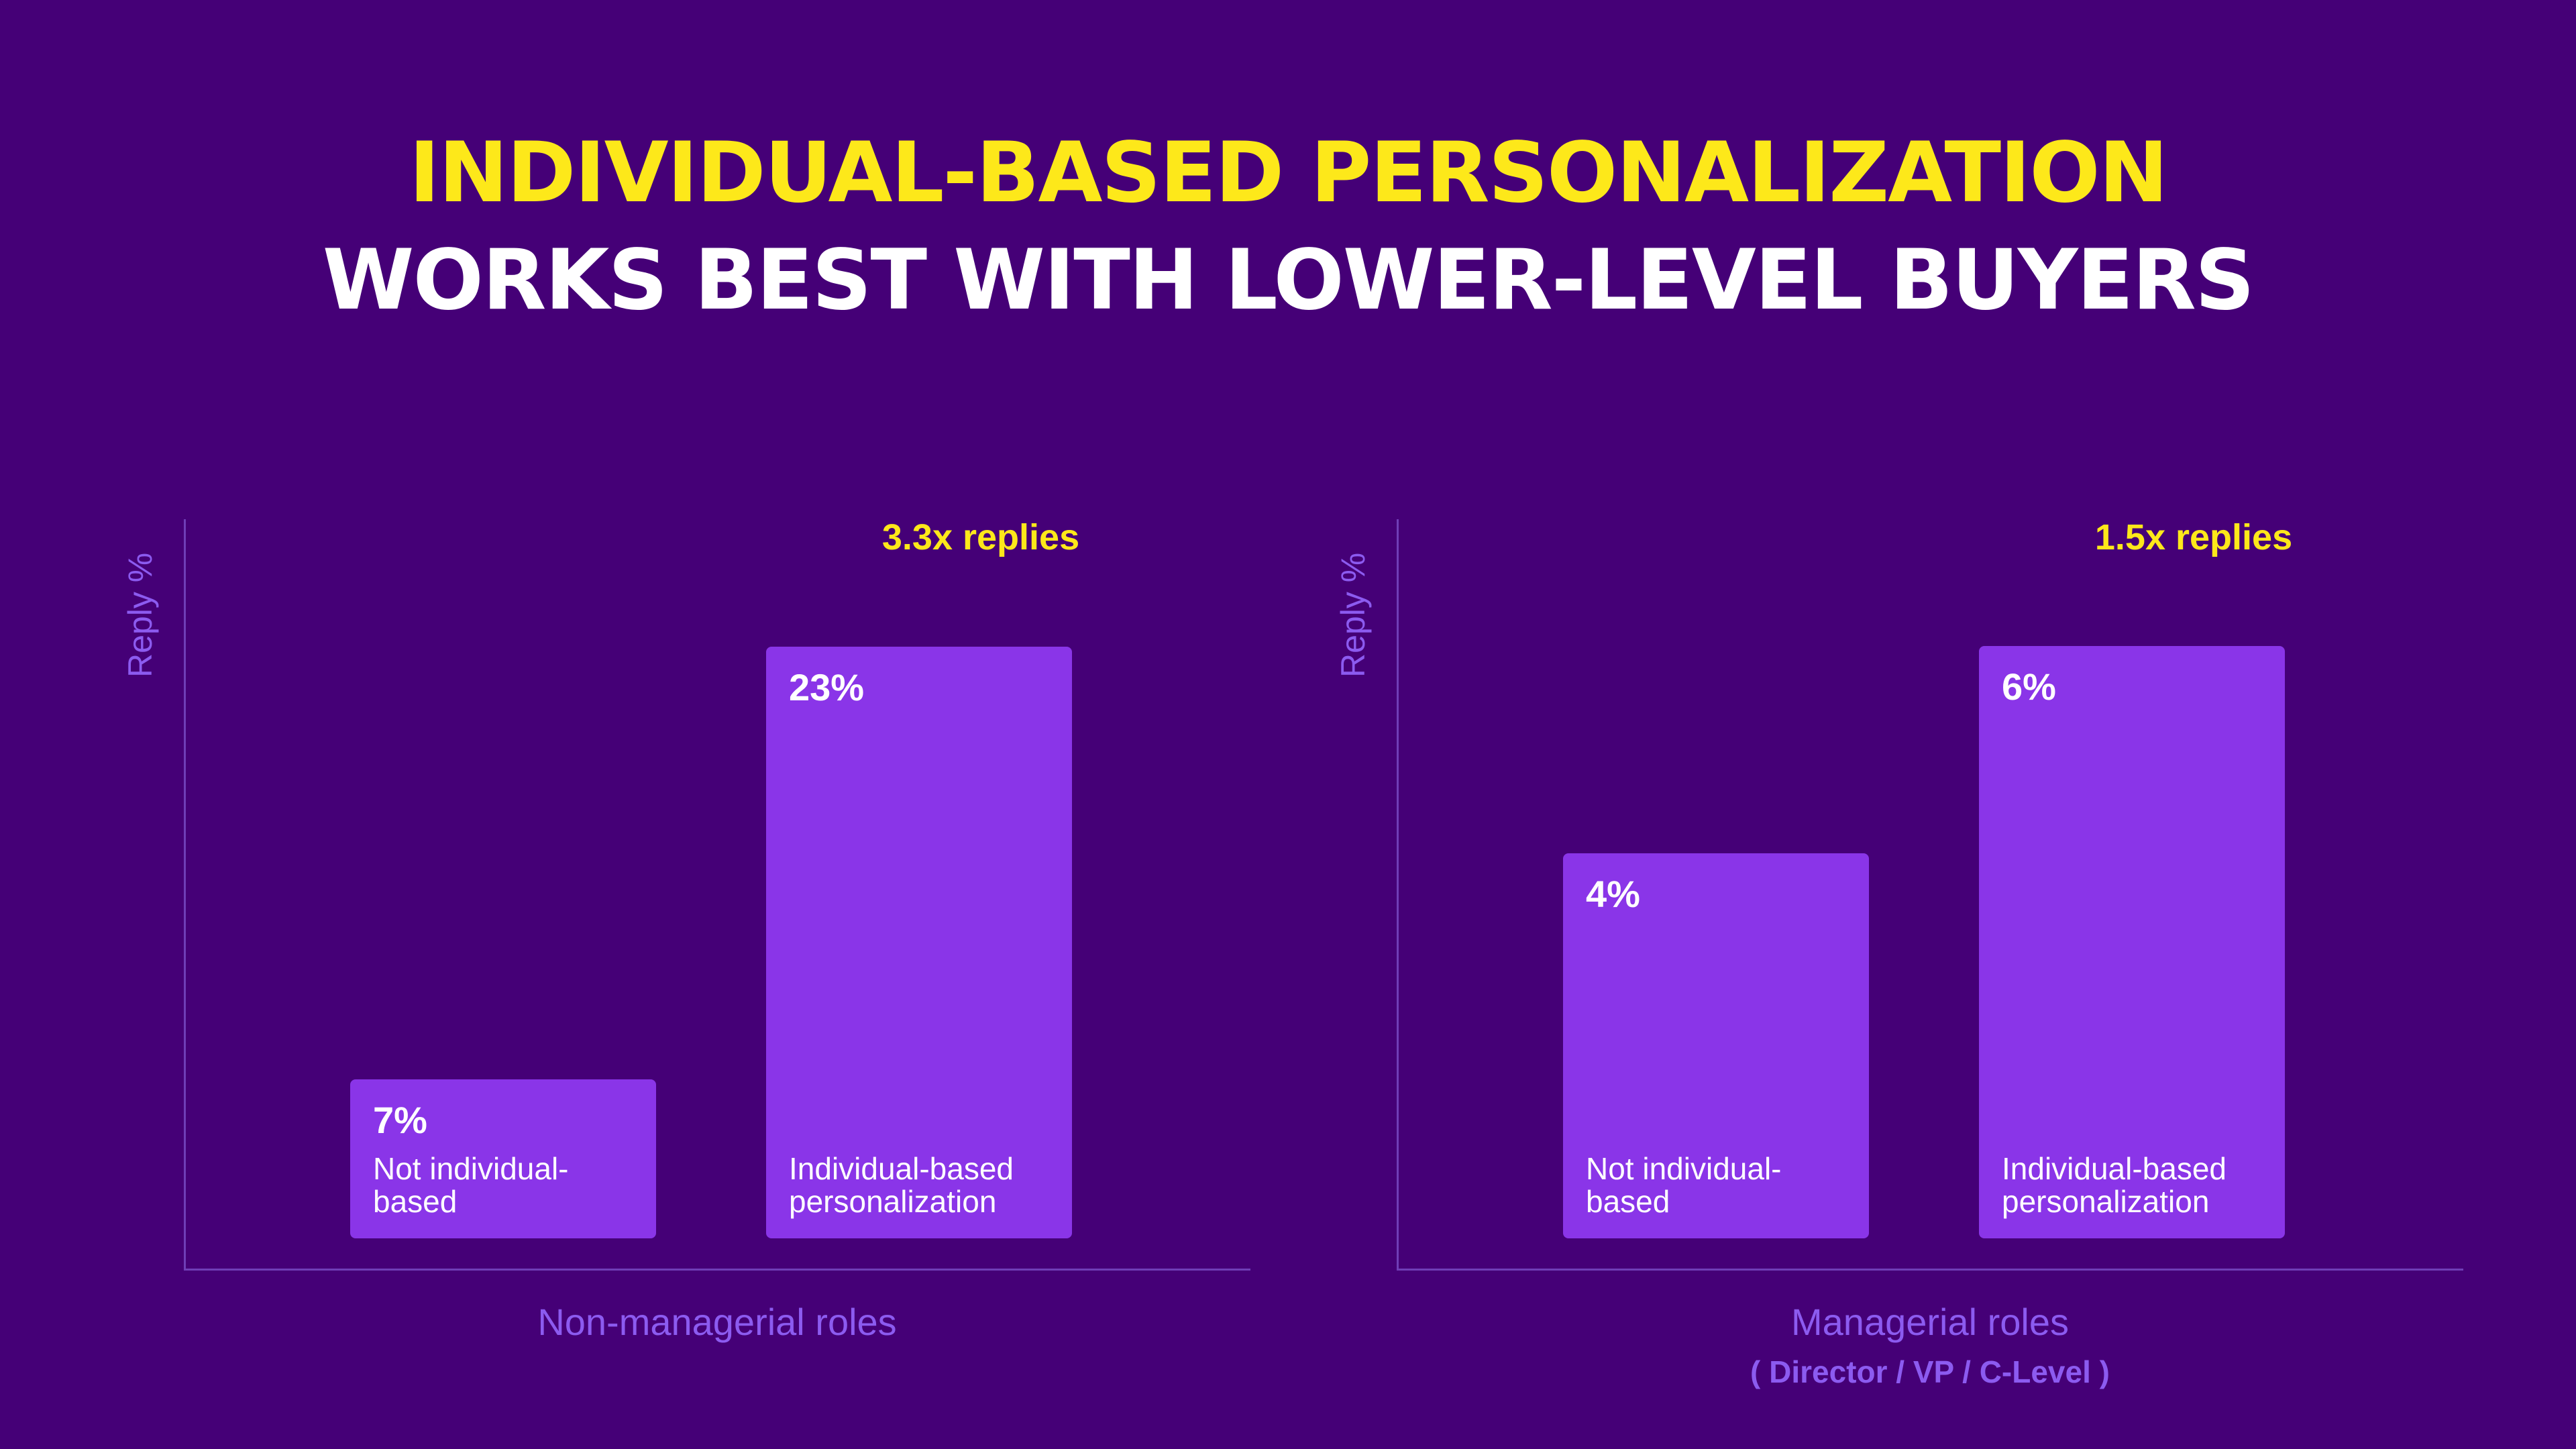 The height and width of the screenshot is (1449, 2576). I want to click on multiplier-annotation: 3.3x replies, so click(980, 537).